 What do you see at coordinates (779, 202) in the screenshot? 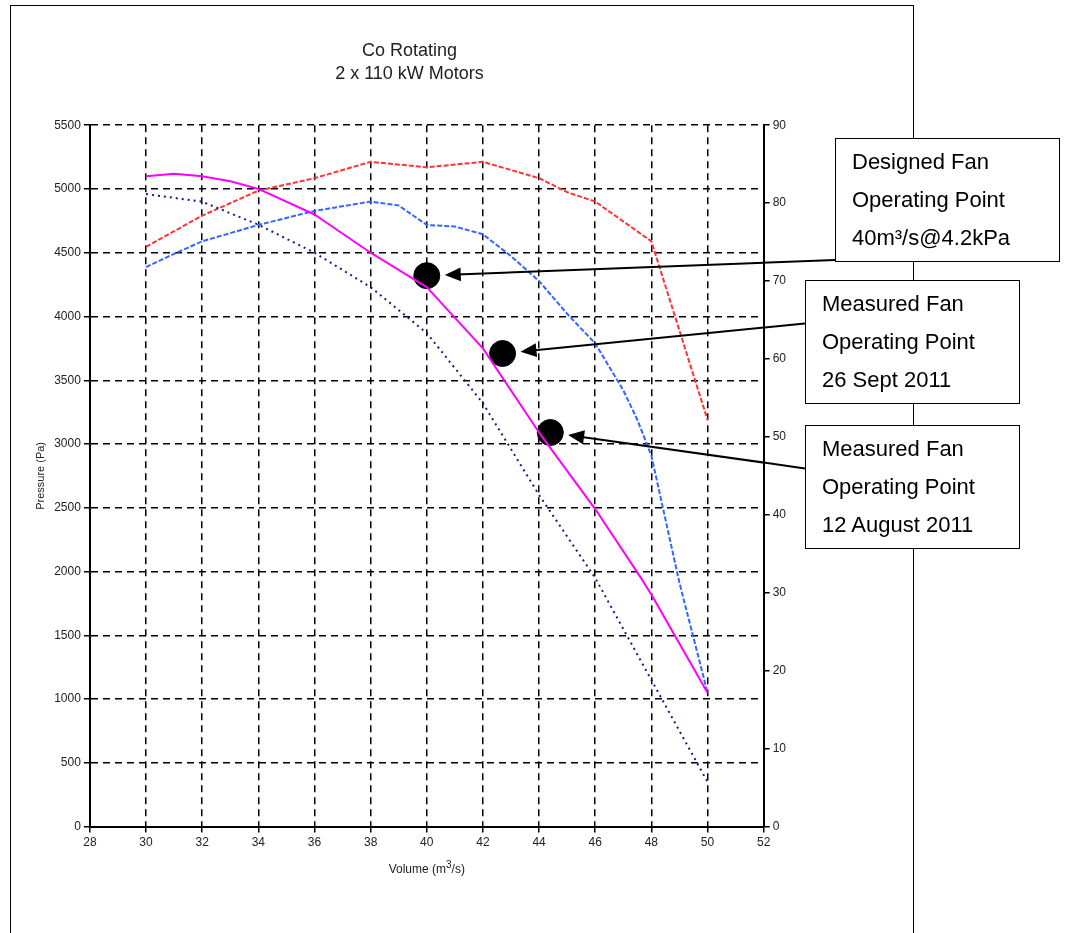
I see `y2-tick-label: 80` at bounding box center [779, 202].